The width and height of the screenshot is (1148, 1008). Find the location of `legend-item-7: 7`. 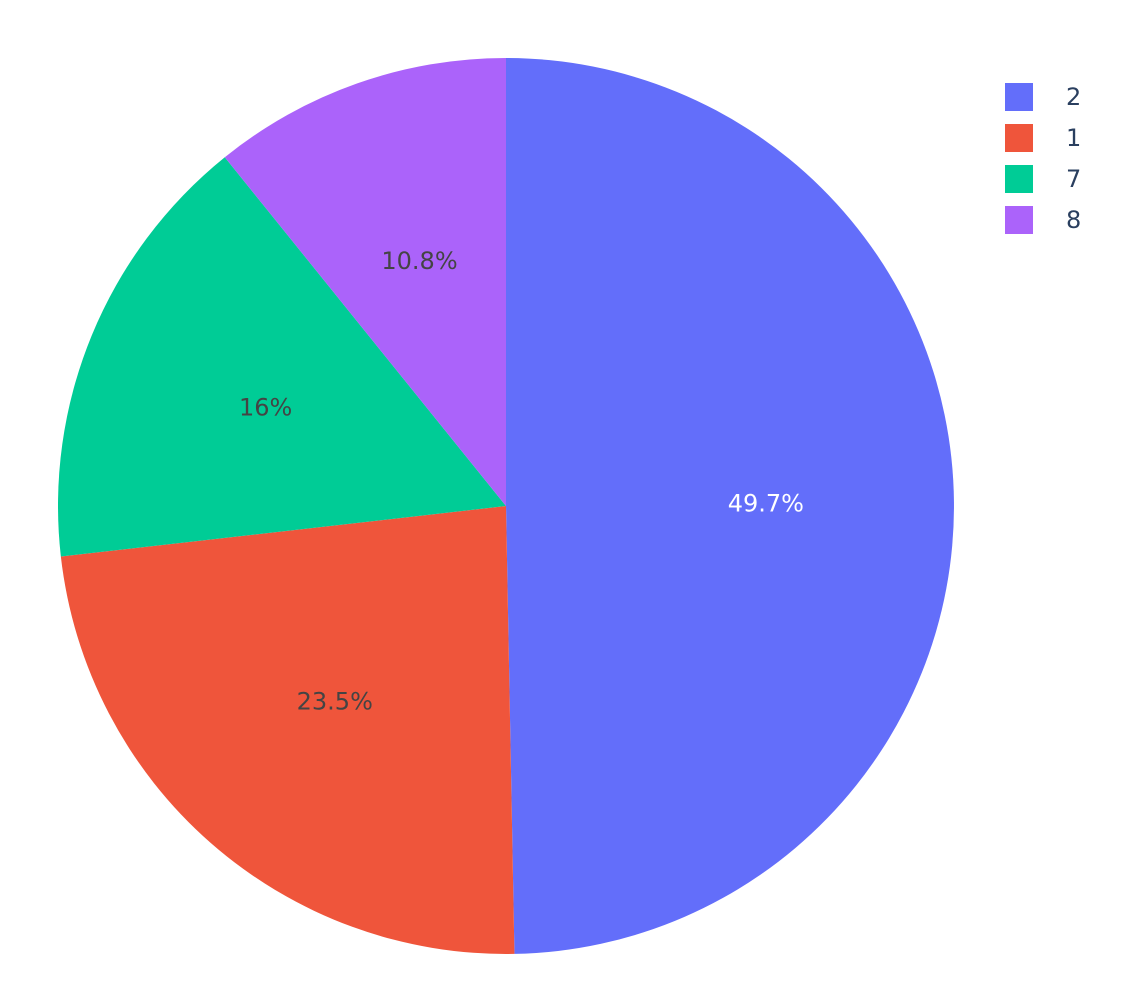

legend-item-7: 7 is located at coordinates (1043, 178).